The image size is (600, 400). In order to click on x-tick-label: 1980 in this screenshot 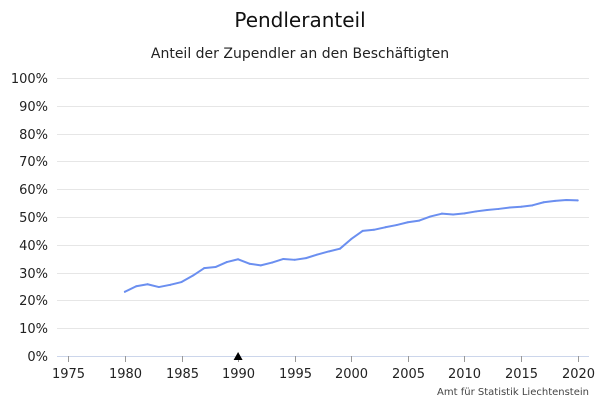, I will do `click(125, 374)`.